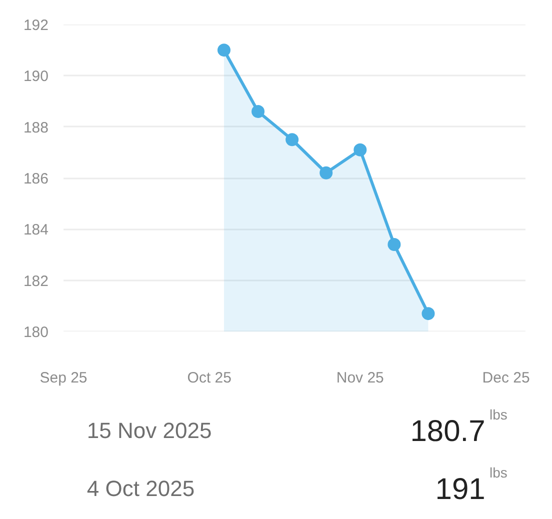 This screenshot has width=552, height=519. I want to click on y-tick-label: 188, so click(36, 127).